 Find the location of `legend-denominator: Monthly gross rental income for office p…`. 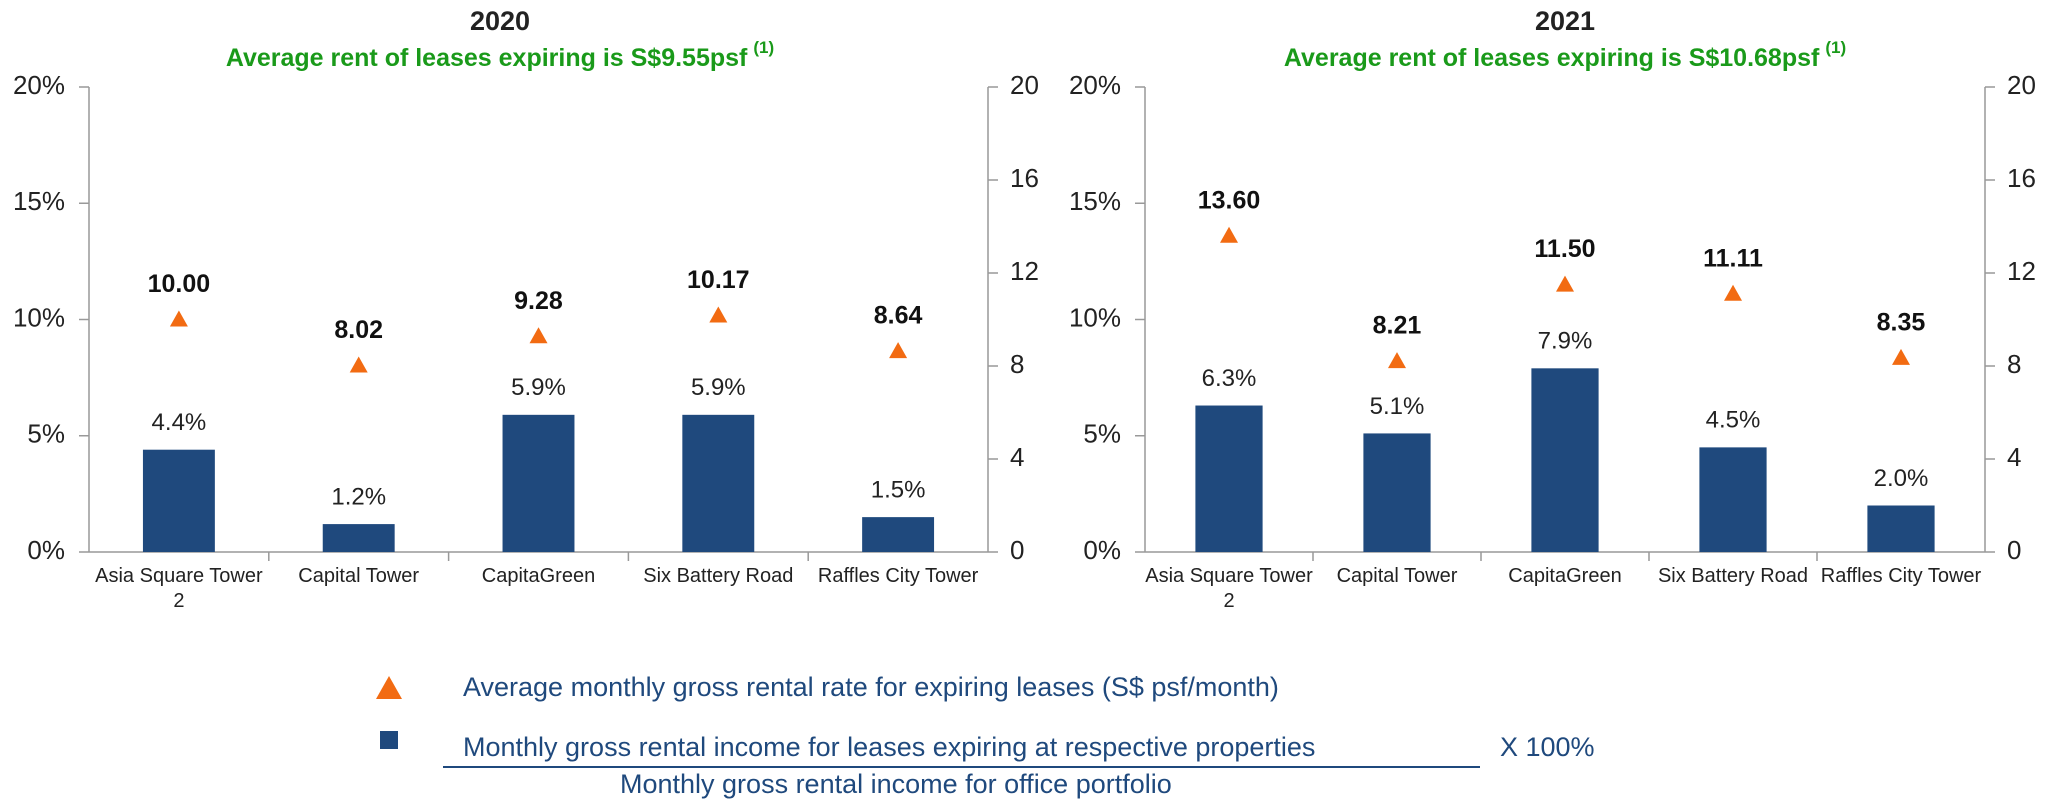

legend-denominator: Monthly gross rental income for office p… is located at coordinates (896, 784).